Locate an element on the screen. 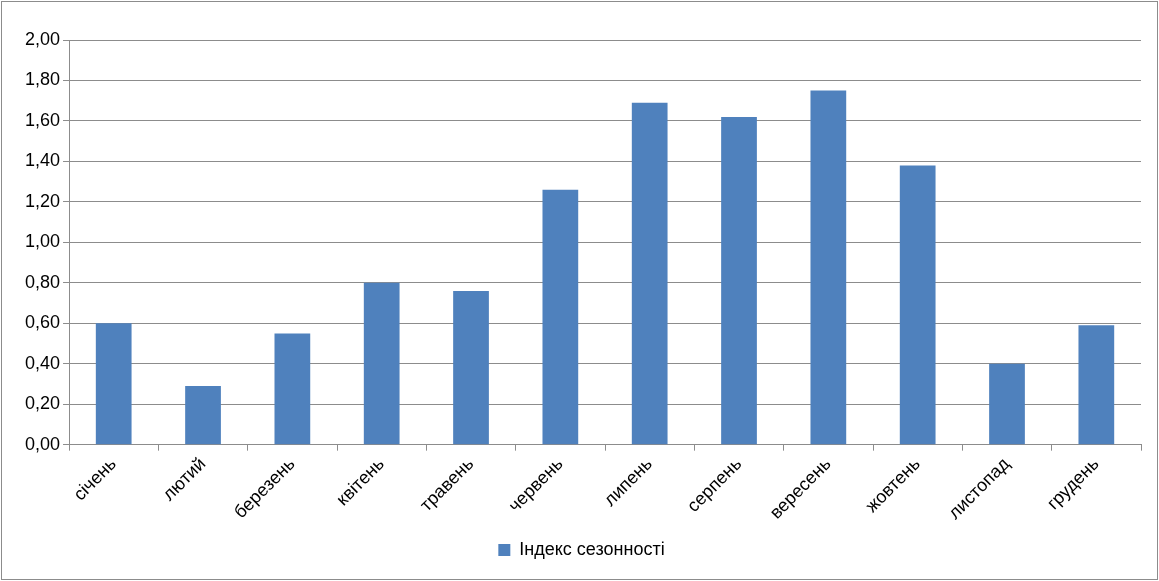 The height and width of the screenshot is (581, 1159). y-tick-label: 1,80 is located at coordinates (42, 79).